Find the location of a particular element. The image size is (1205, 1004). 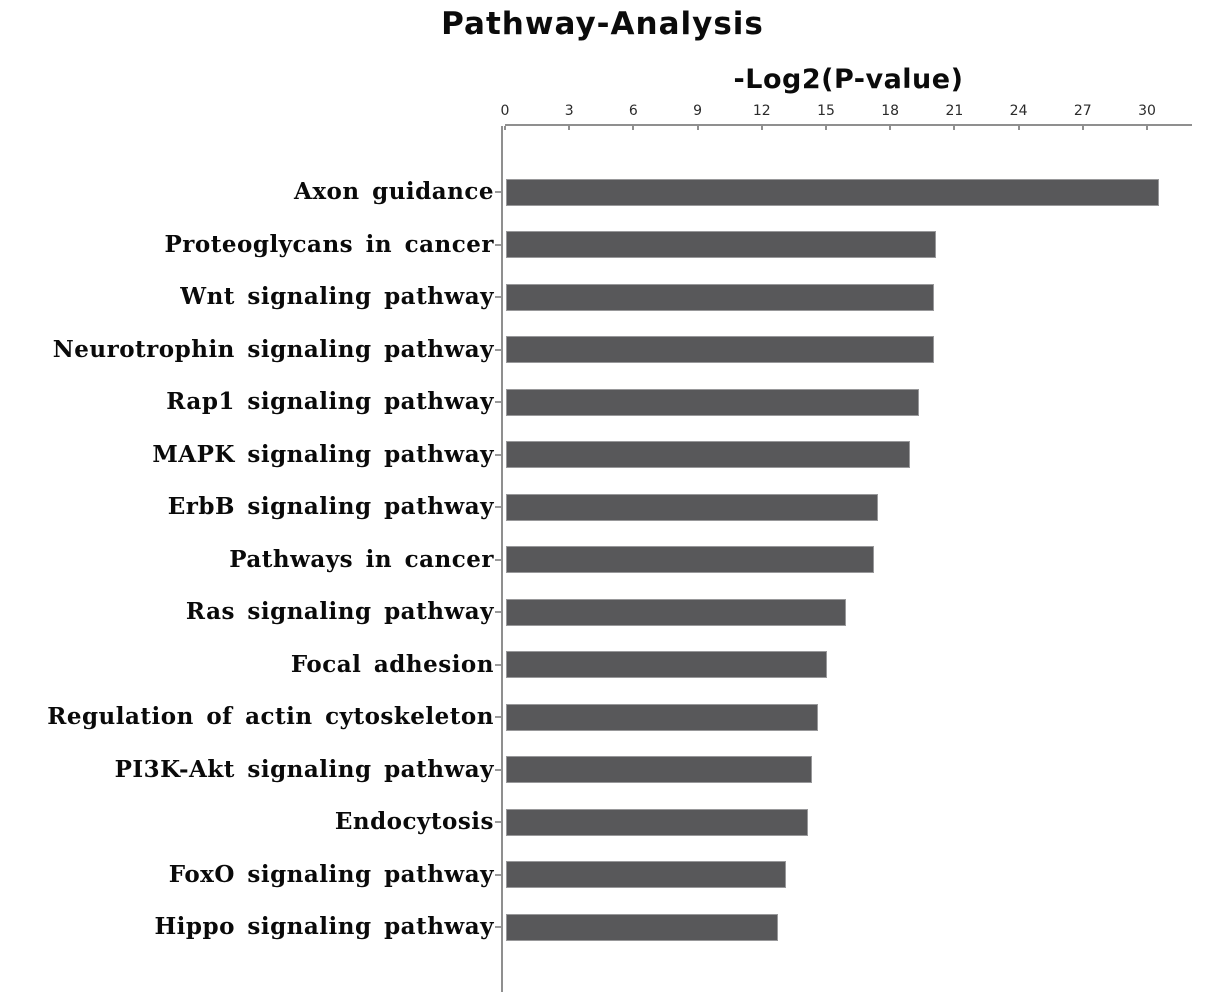

x-axis-title: -Log2(P-value) is located at coordinates (848, 79).